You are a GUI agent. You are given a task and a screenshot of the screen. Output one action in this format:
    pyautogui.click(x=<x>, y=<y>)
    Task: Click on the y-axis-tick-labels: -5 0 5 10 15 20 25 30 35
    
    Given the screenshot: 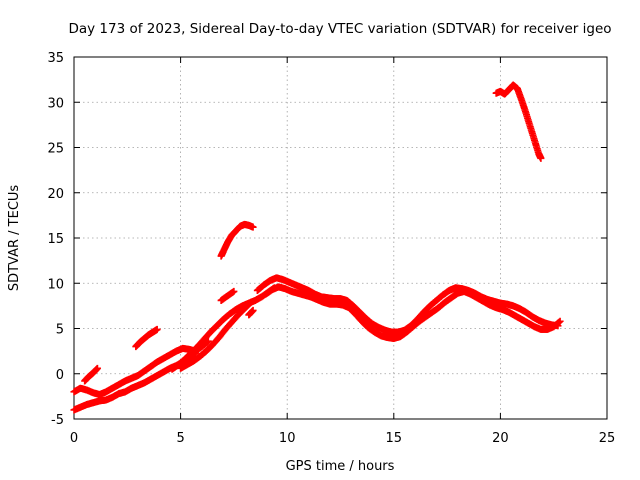 What is the action you would take?
    pyautogui.click(x=55, y=239)
    